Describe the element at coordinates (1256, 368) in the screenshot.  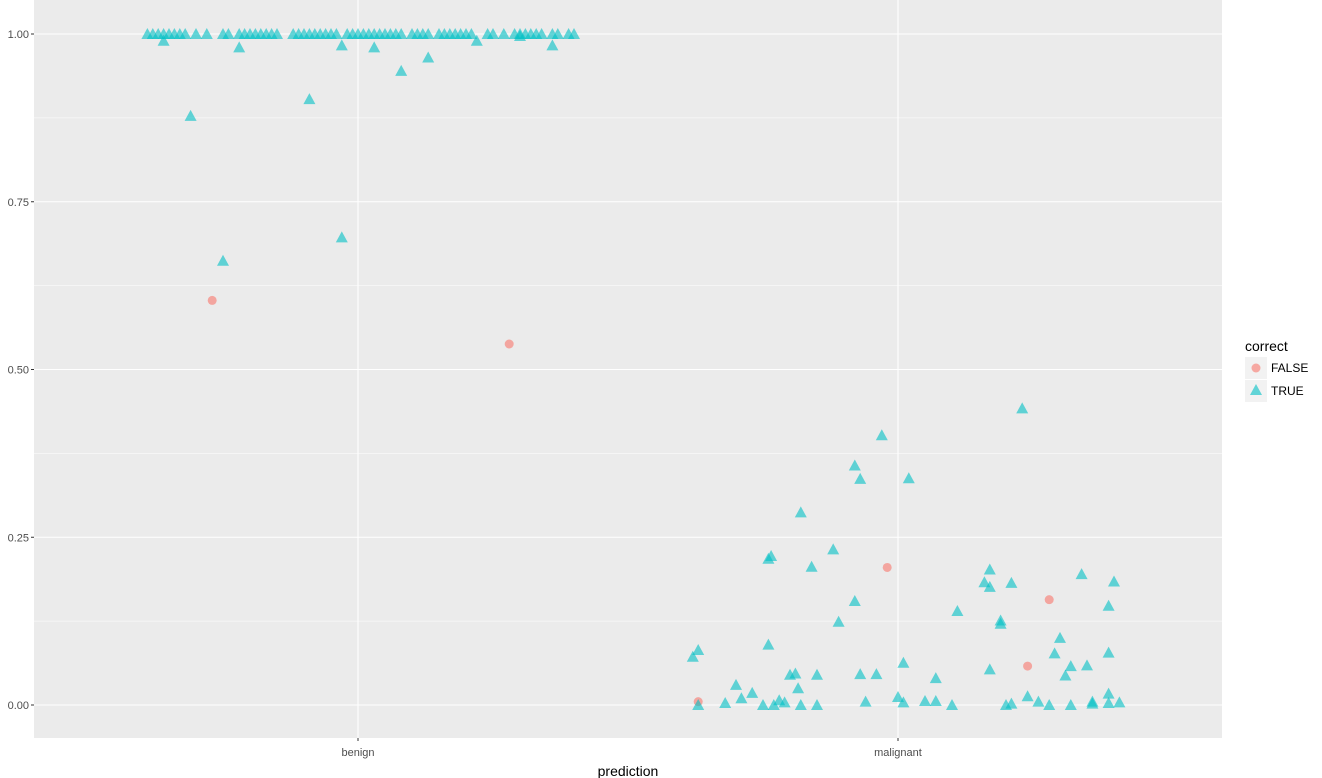
I see `legend-false-marker` at that location.